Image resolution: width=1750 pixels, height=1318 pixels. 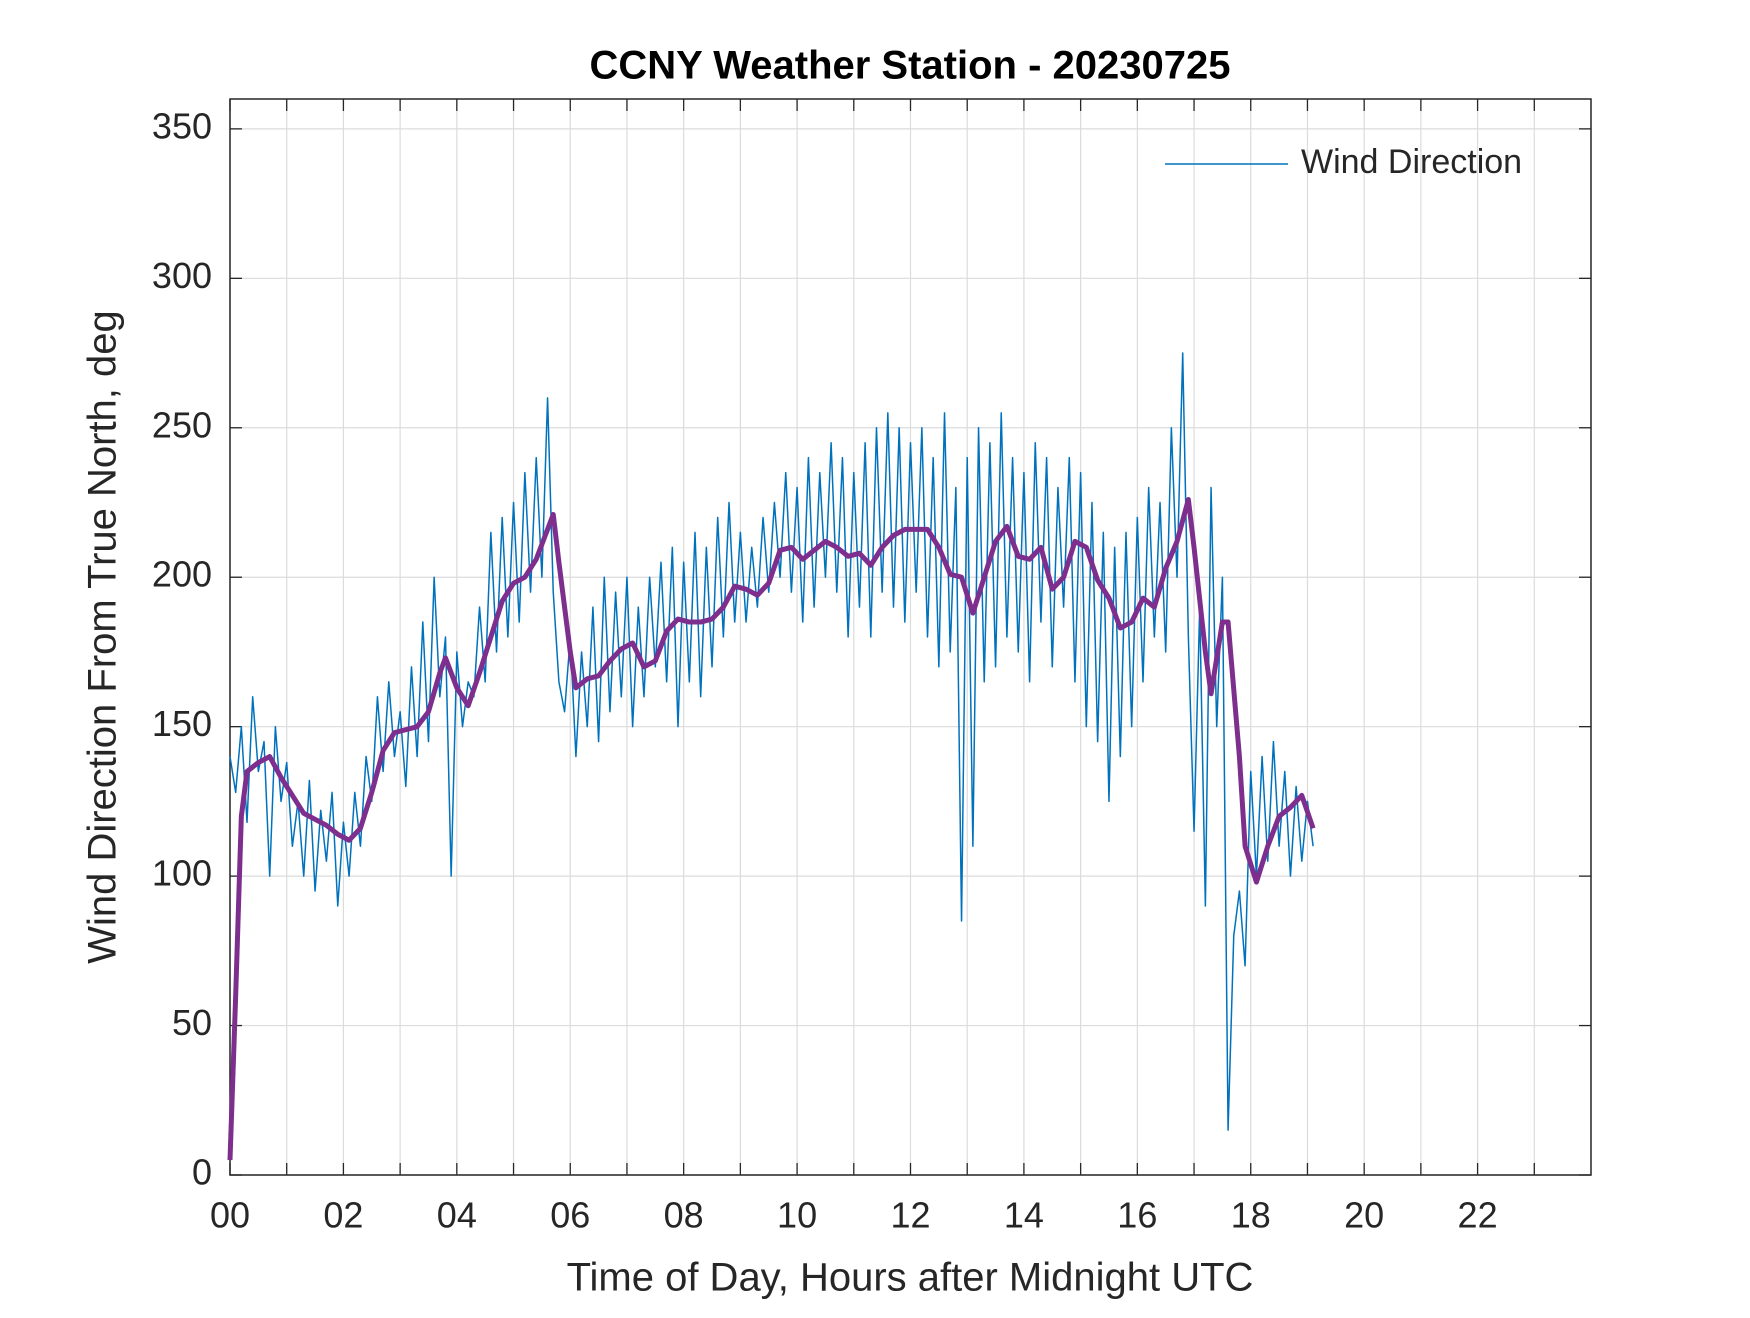 What do you see at coordinates (1251, 1215) in the screenshot?
I see `x-tick-label: 18` at bounding box center [1251, 1215].